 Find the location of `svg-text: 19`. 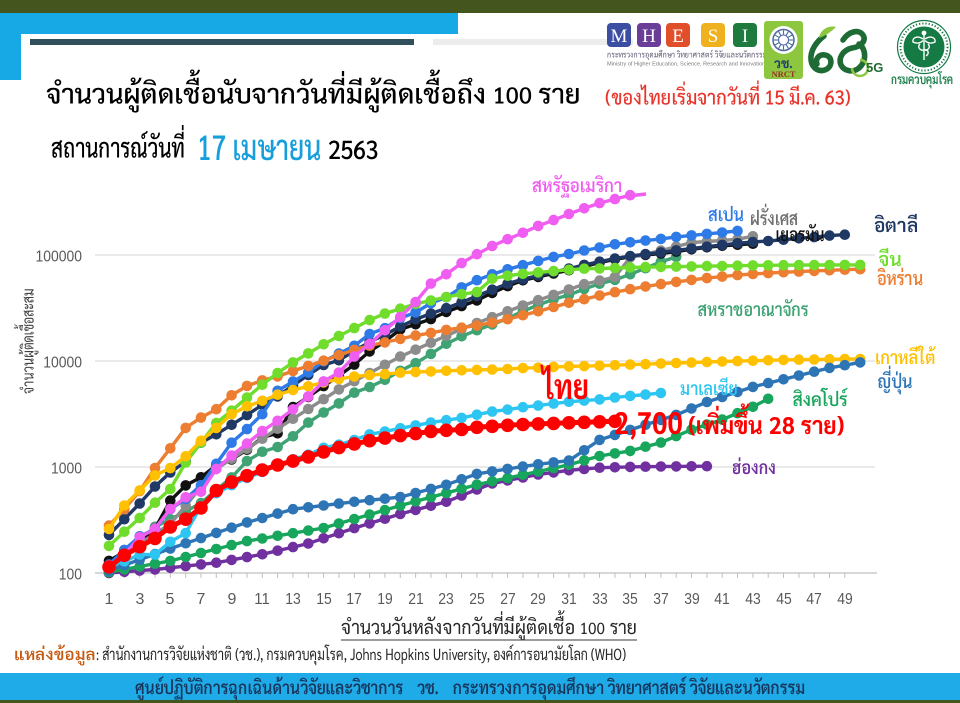

svg-text: 19 is located at coordinates (385, 599).